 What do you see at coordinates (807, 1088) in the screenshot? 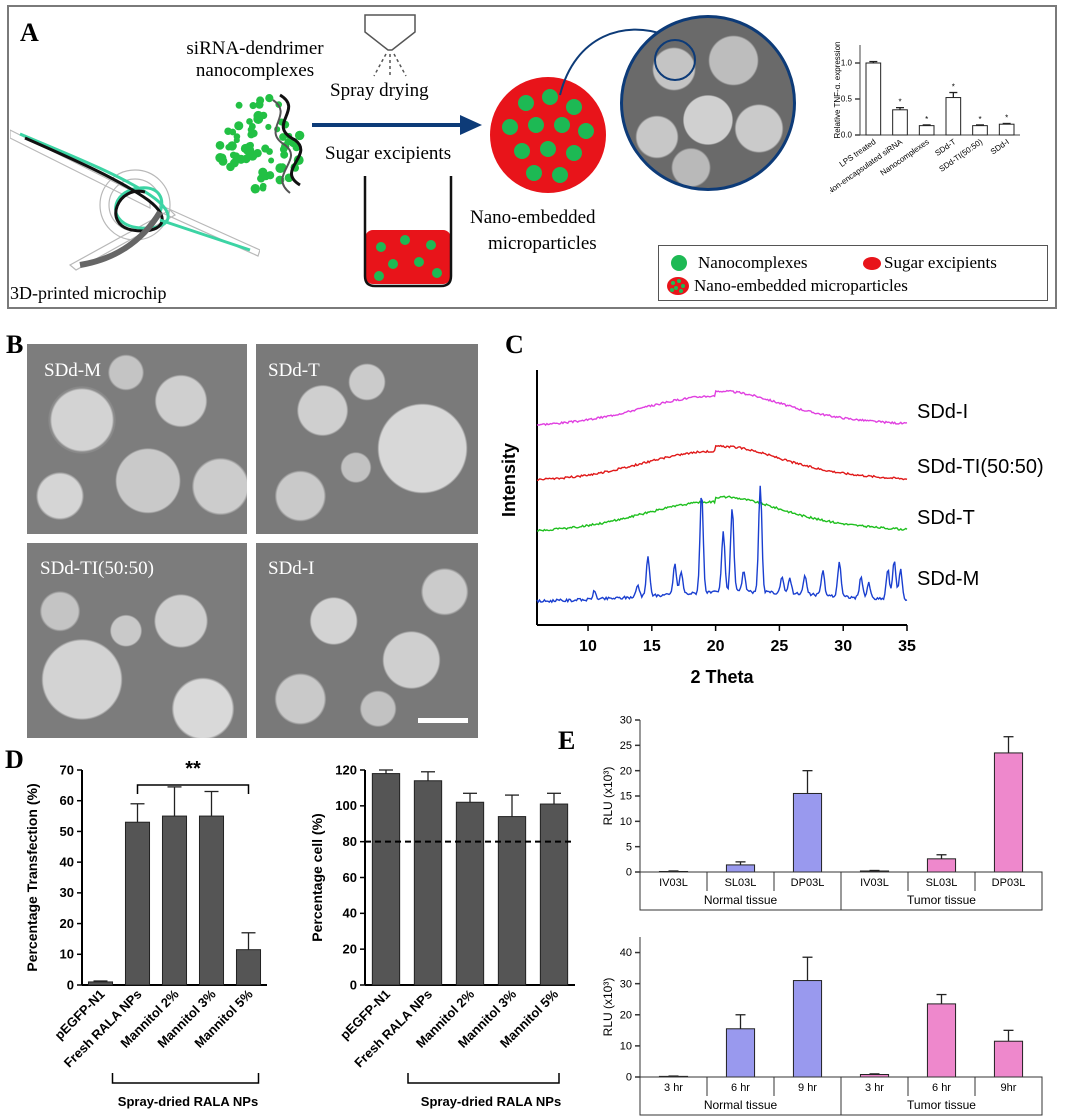
I see `x-tick-label: 9 hr` at bounding box center [807, 1088].